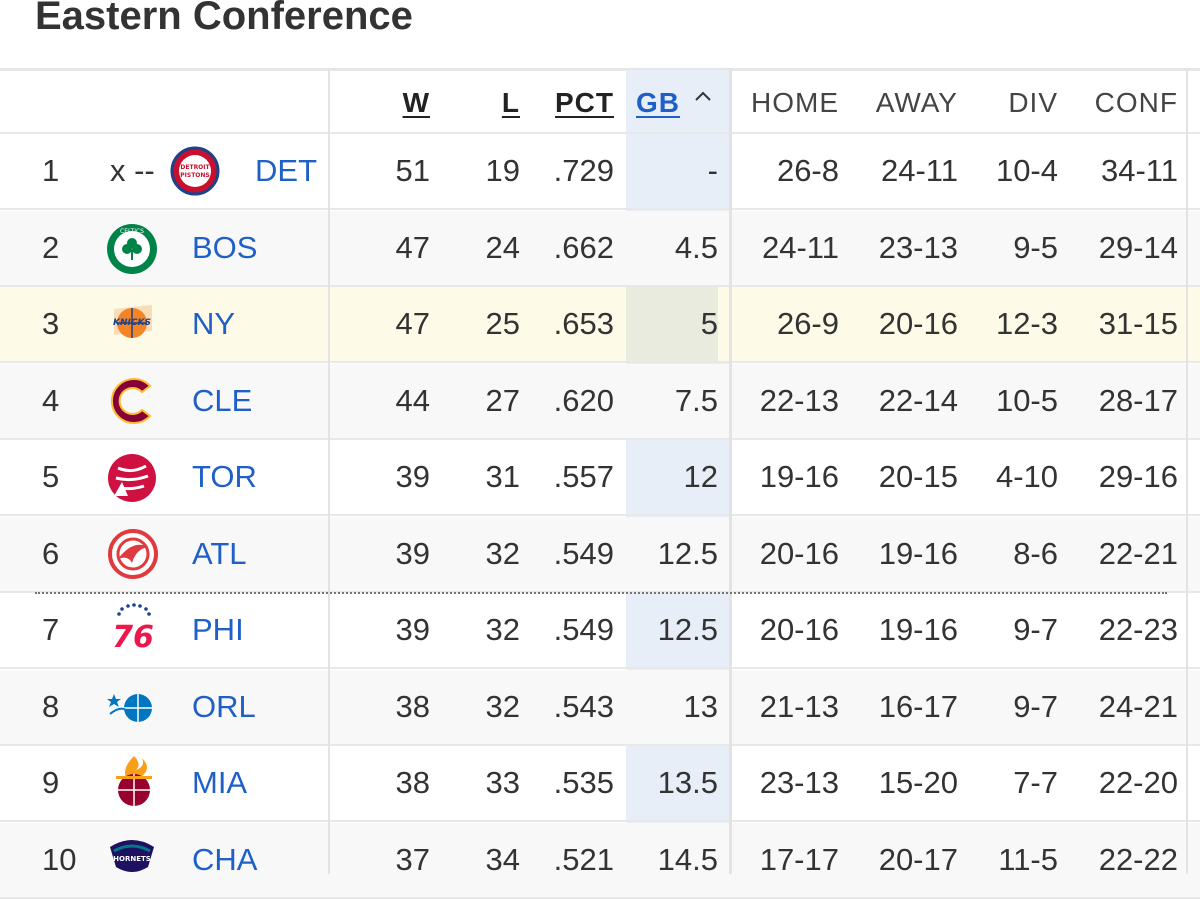  Describe the element at coordinates (658, 102) in the screenshot. I see `column-header-gb: GB` at that location.